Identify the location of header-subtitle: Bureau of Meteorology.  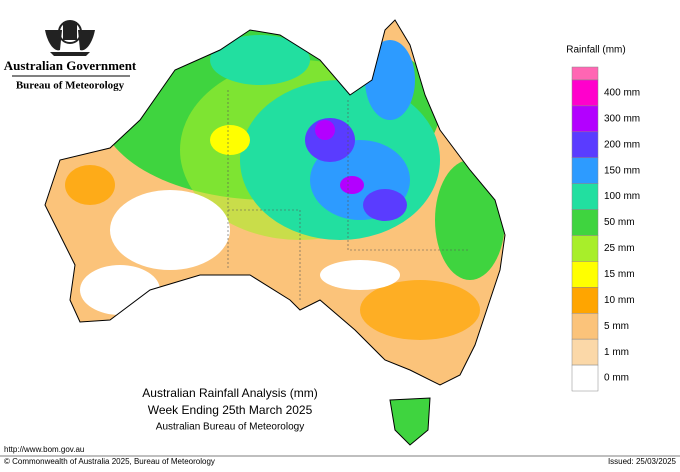
(70, 86).